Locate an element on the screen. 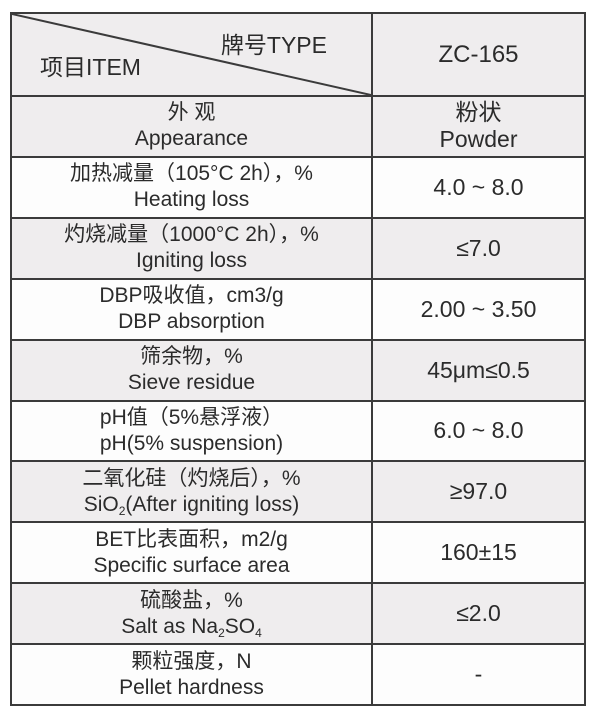 The width and height of the screenshot is (600, 721). type-header-label: 牌号TYPE is located at coordinates (273, 45).